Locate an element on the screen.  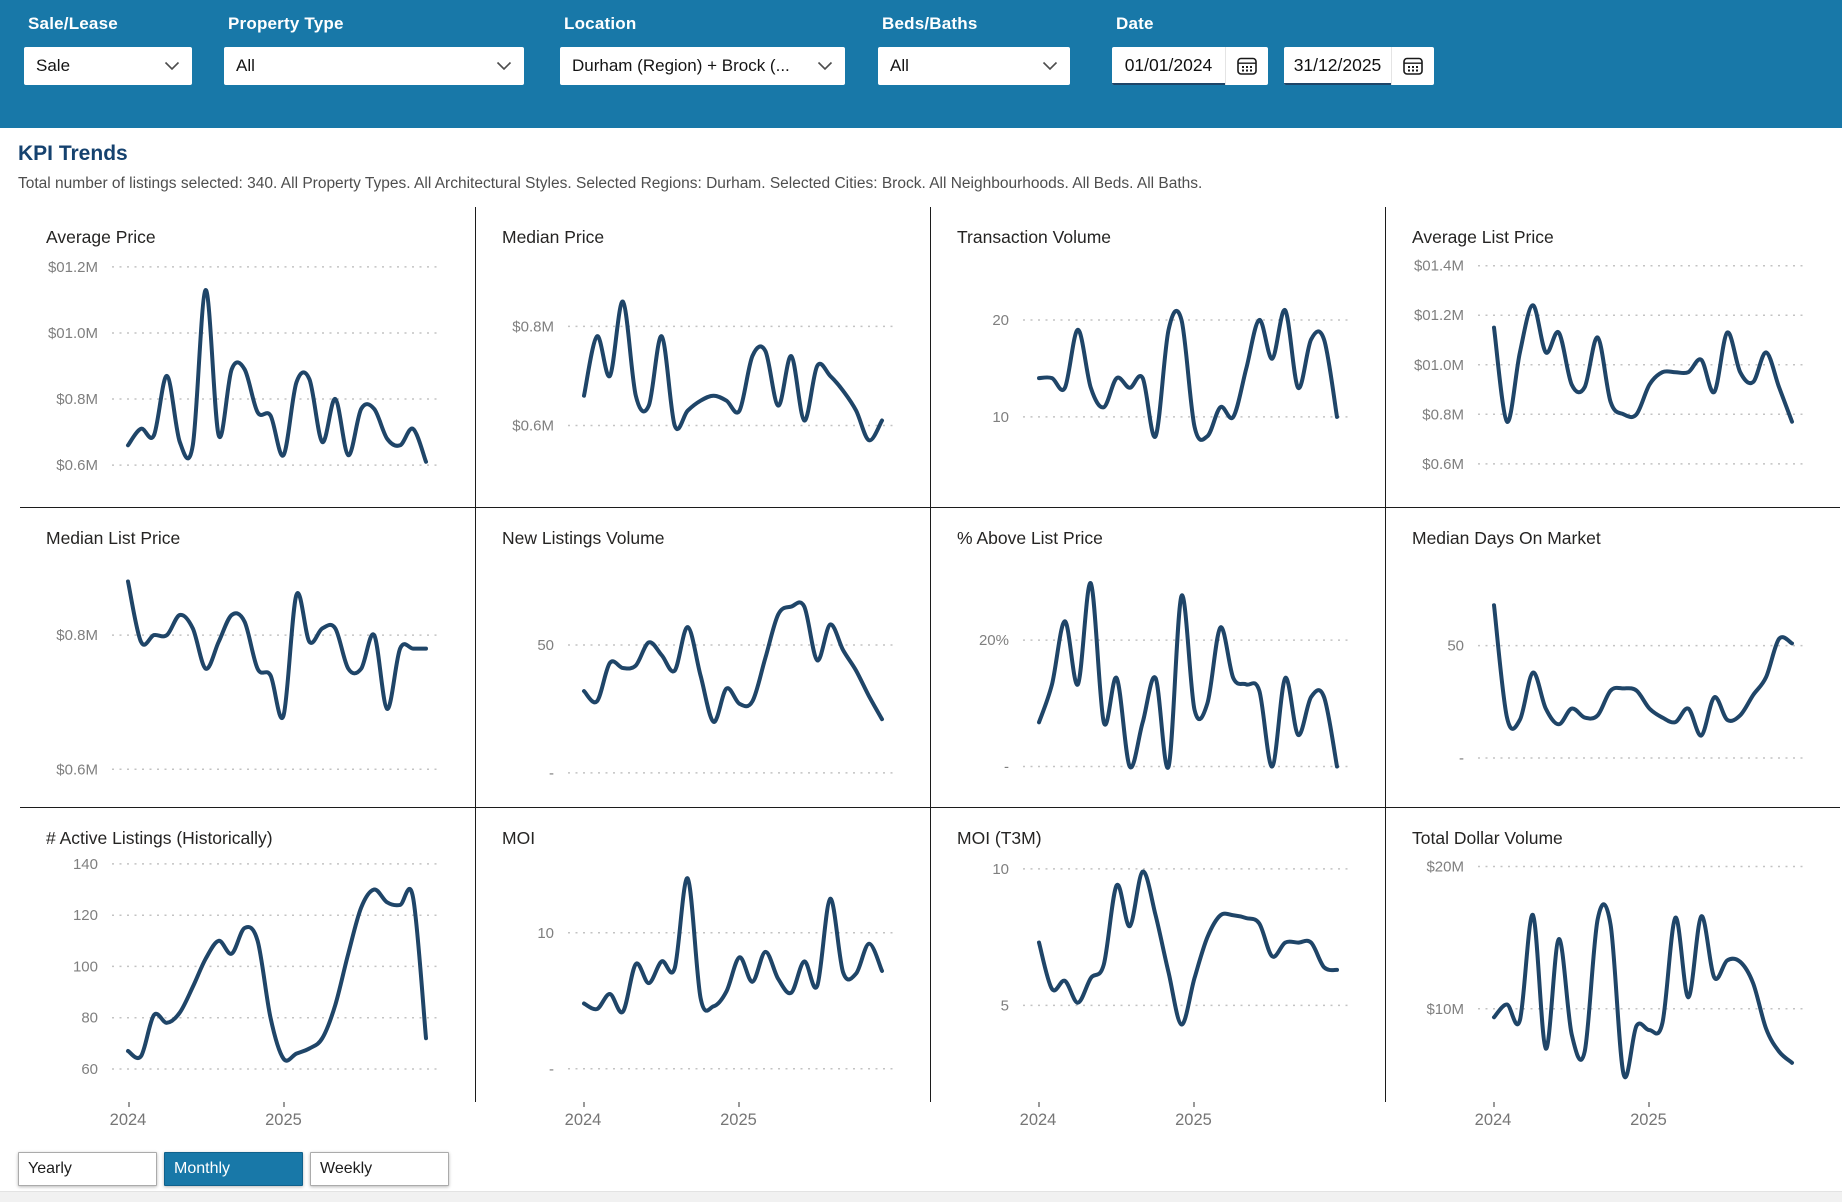
chart-title: Average Price is located at coordinates (101, 237).